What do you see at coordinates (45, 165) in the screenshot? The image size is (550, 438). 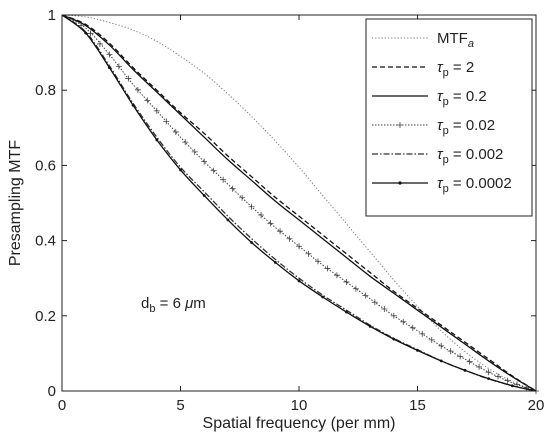 I see `y-tick-label: 0.6` at bounding box center [45, 165].